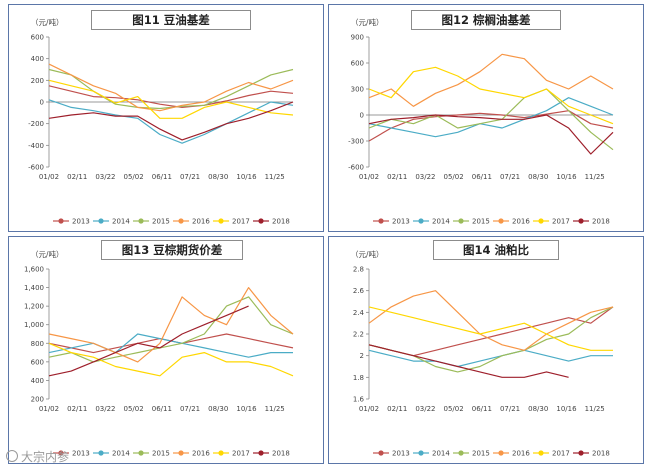 The image size is (651, 471). Describe the element at coordinates (36, 124) in the screenshot. I see `y-tick-label: -200` at that location.